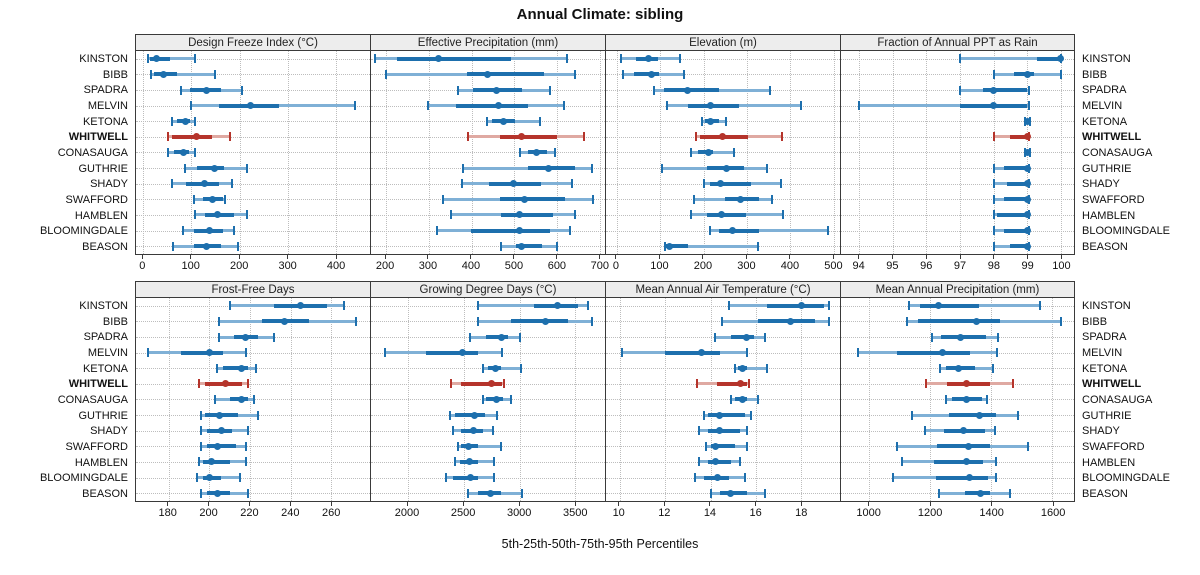 The width and height of the screenshot is (1200, 575). I want to click on percentile-row-beason, so click(488, 246).